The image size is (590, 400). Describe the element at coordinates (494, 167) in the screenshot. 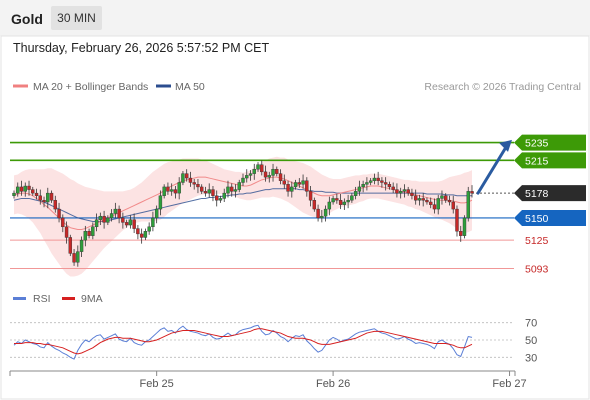

I see `forecast-arrow-layer` at that location.